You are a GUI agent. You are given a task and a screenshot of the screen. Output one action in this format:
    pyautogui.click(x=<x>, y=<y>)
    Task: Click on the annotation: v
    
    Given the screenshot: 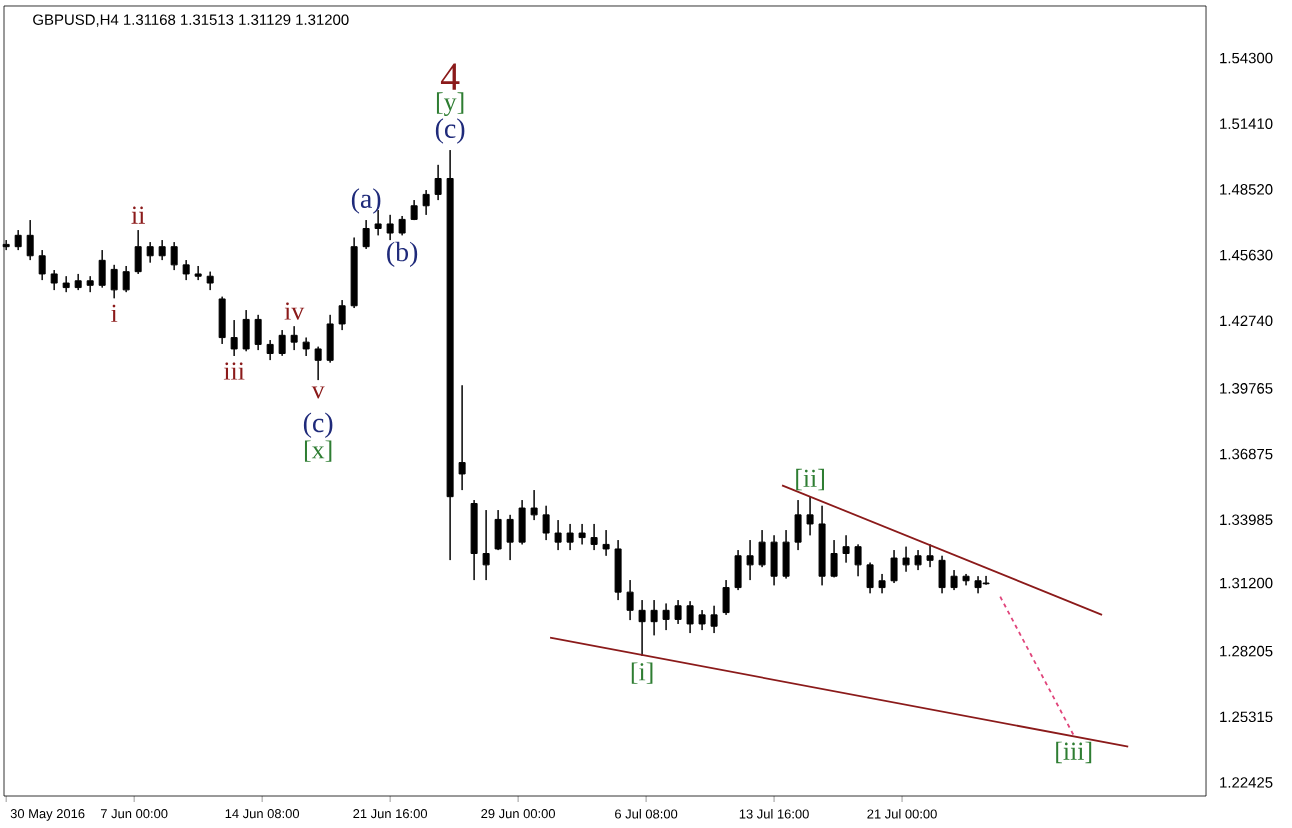 What is the action you would take?
    pyautogui.click(x=318, y=392)
    